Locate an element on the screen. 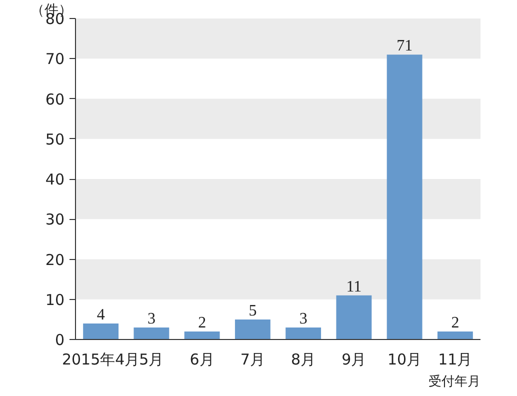 This screenshot has height=396, width=517. x-tick-label: 8月 is located at coordinates (303, 359).